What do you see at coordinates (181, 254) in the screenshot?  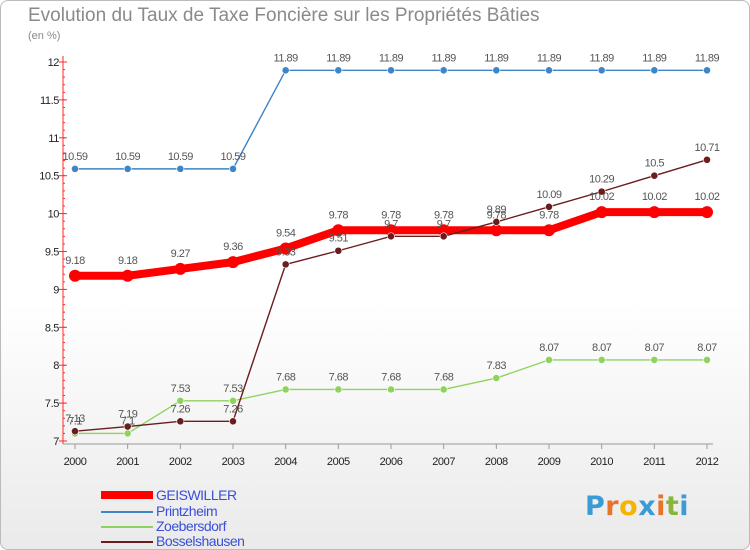 I see `data-label: 9.27` at bounding box center [181, 254].